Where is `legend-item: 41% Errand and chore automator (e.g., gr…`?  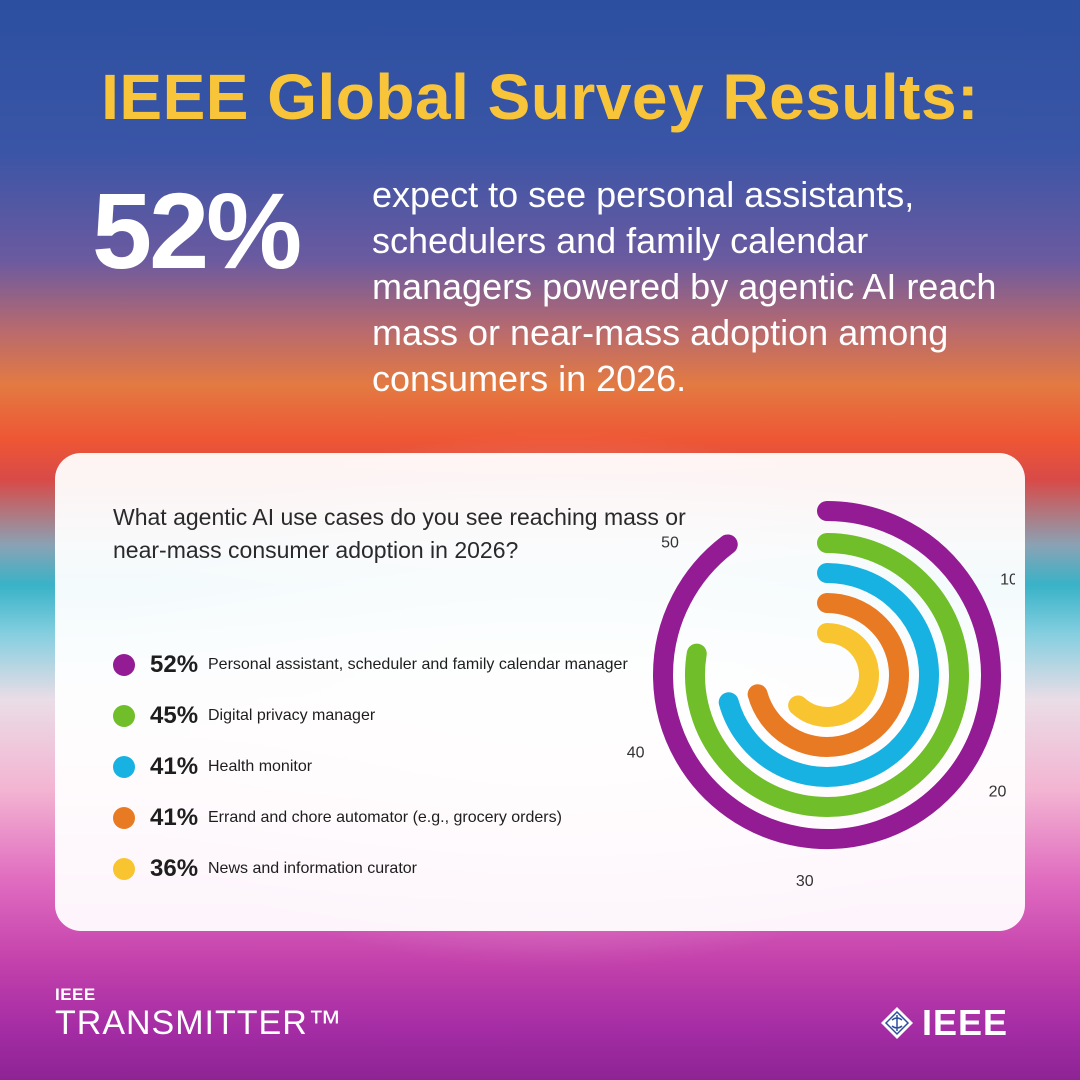 legend-item: 41% Errand and chore automator (e.g., gr… is located at coordinates (370, 817).